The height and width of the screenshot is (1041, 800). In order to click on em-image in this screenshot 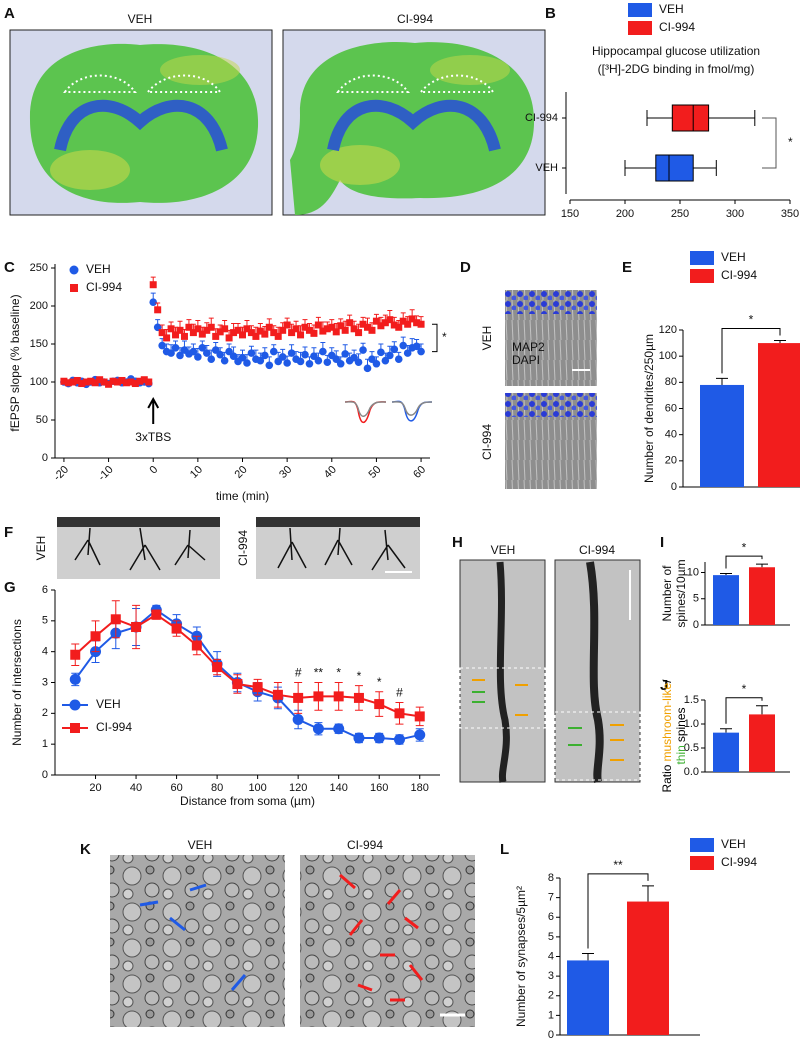, I will do `click(292, 941)`.